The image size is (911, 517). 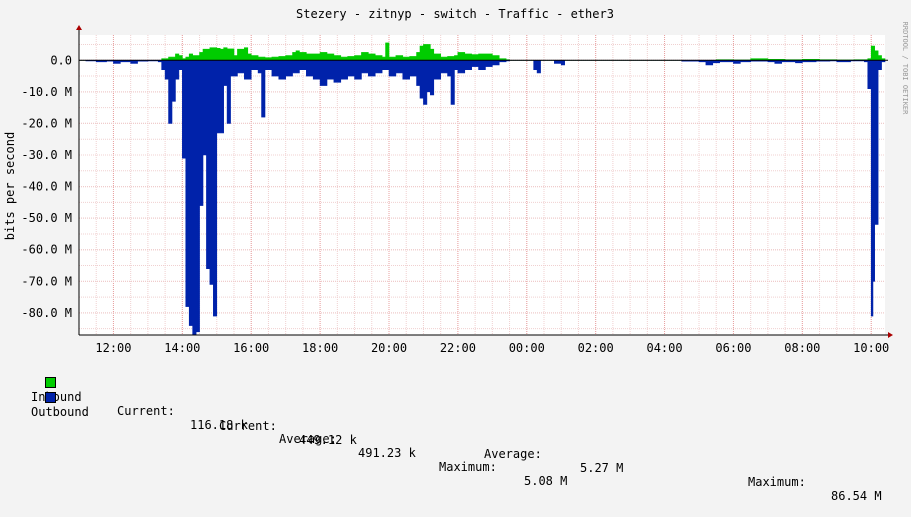 I want to click on x-tick-label: 10:00, so click(x=871, y=348).